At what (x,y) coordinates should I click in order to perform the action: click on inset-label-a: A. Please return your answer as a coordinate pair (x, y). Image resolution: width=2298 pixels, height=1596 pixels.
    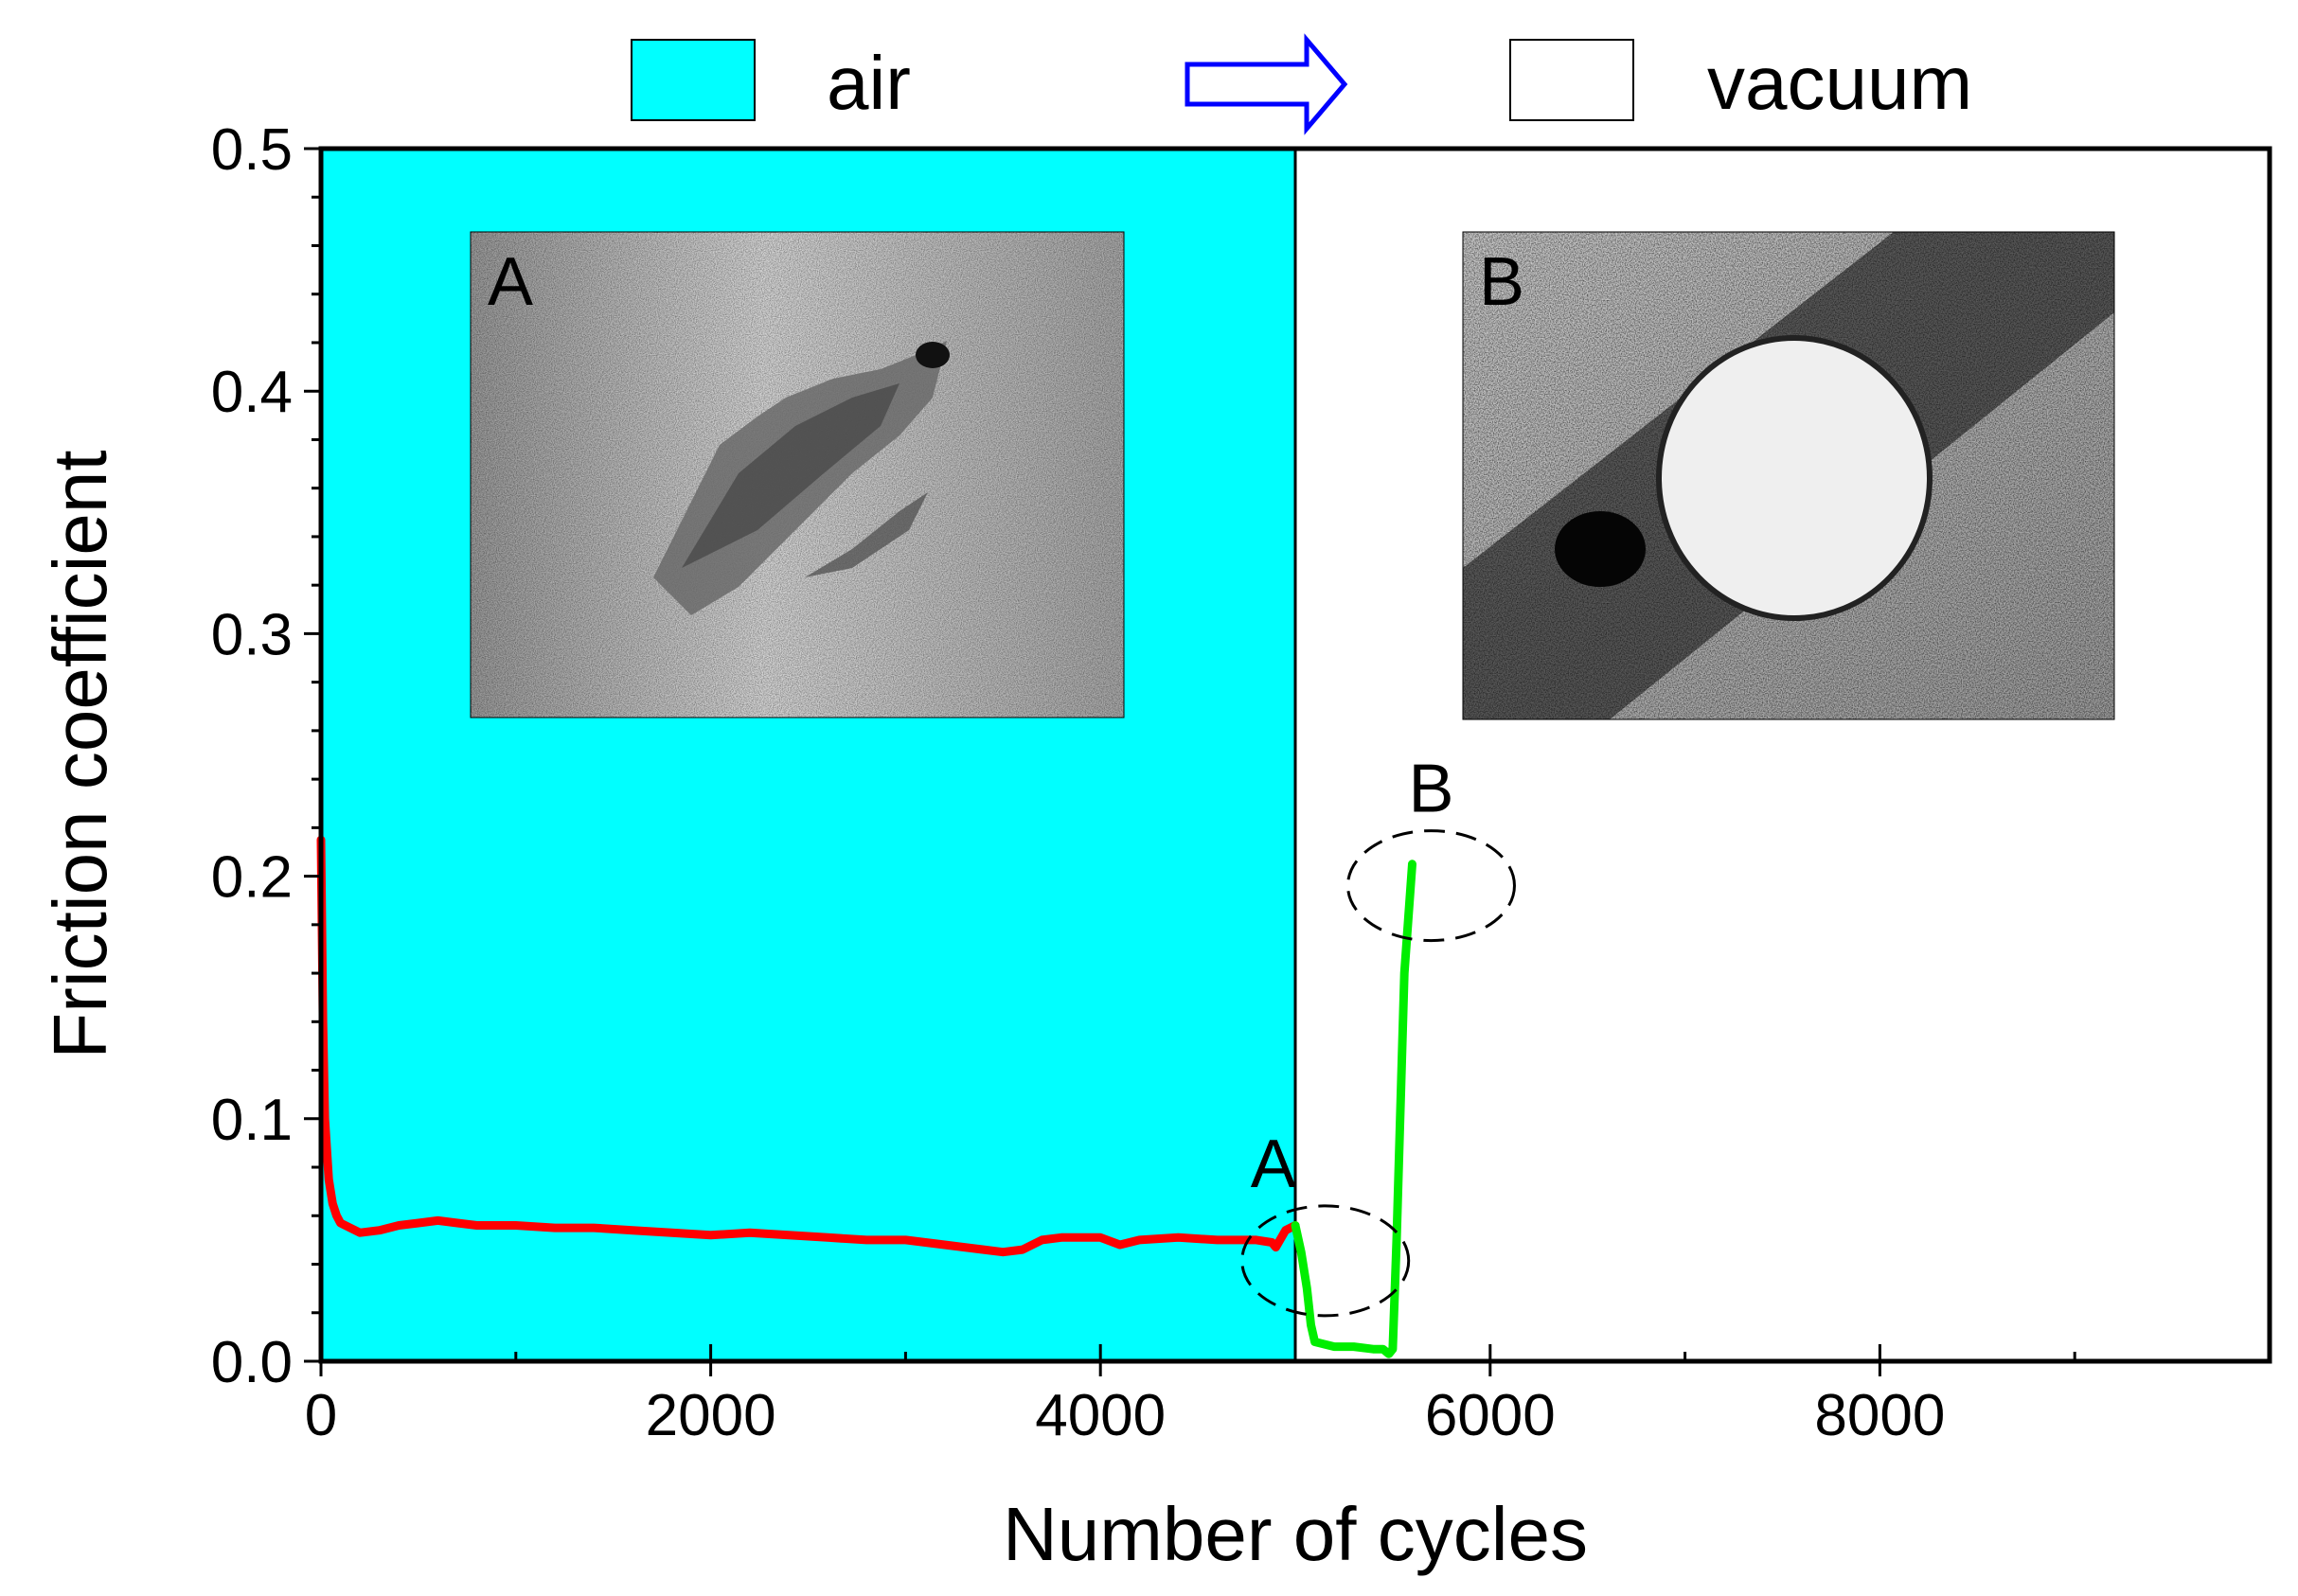
    Looking at the image, I should click on (511, 282).